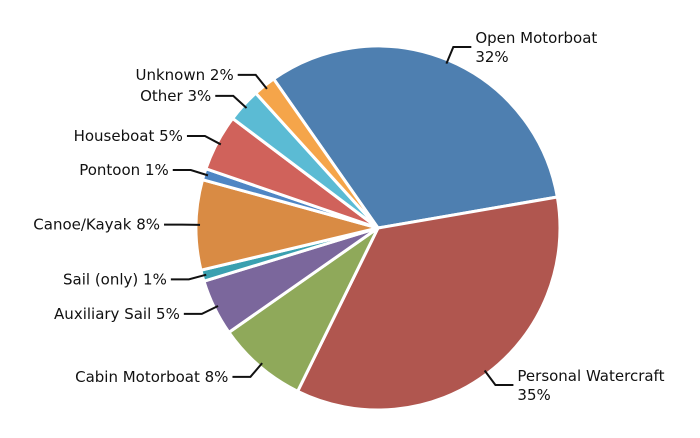 The image size is (700, 438). Describe the element at coordinates (100, 279) in the screenshot. I see `category-label: Sail (only)` at that location.